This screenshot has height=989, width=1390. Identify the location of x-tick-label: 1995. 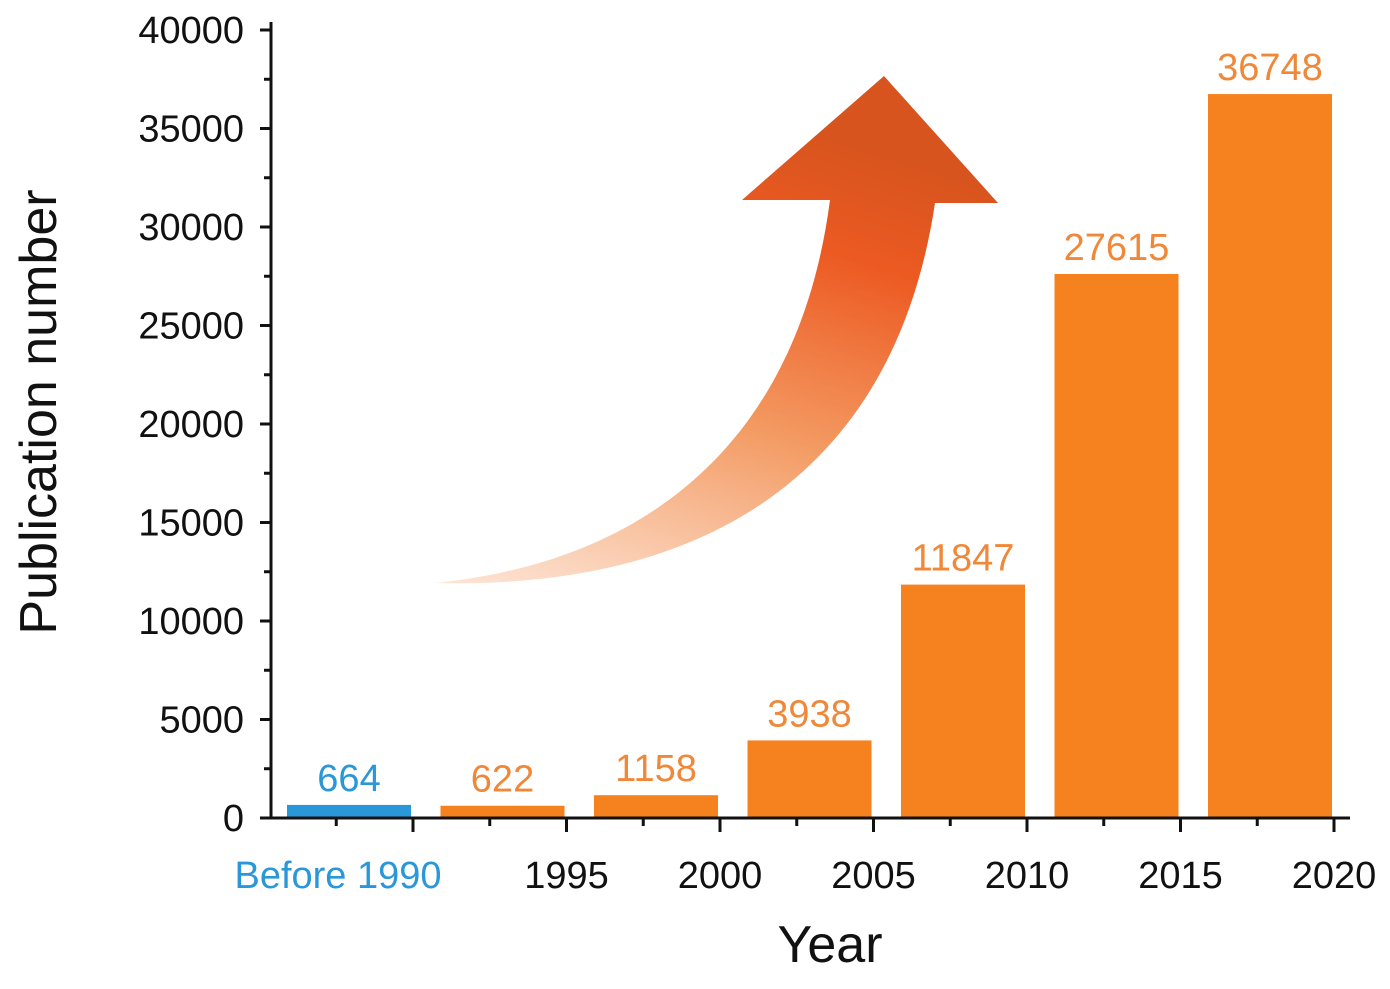
(566, 876).